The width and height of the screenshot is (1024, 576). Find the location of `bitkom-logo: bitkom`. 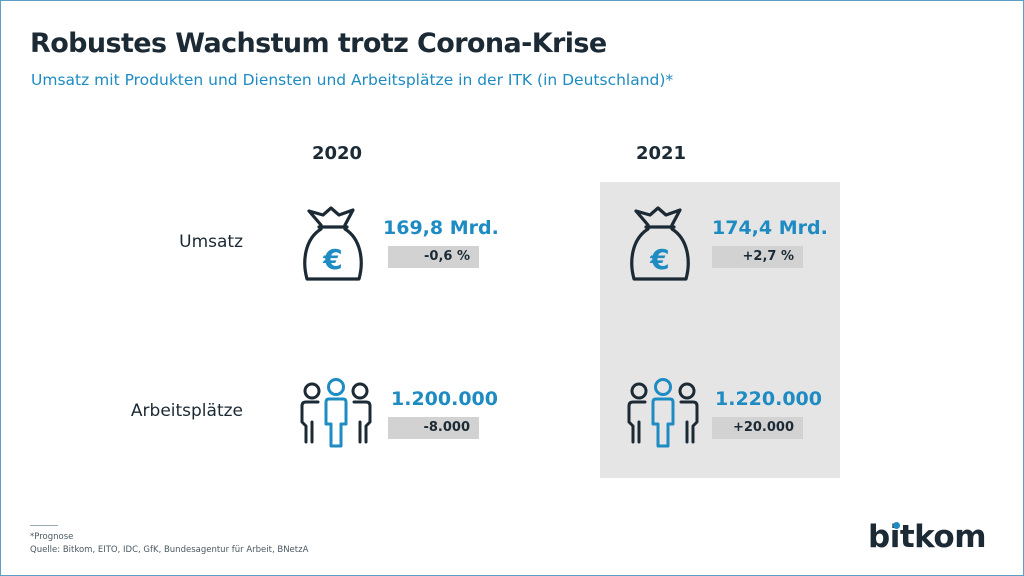

bitkom-logo: bitkom is located at coordinates (927, 537).